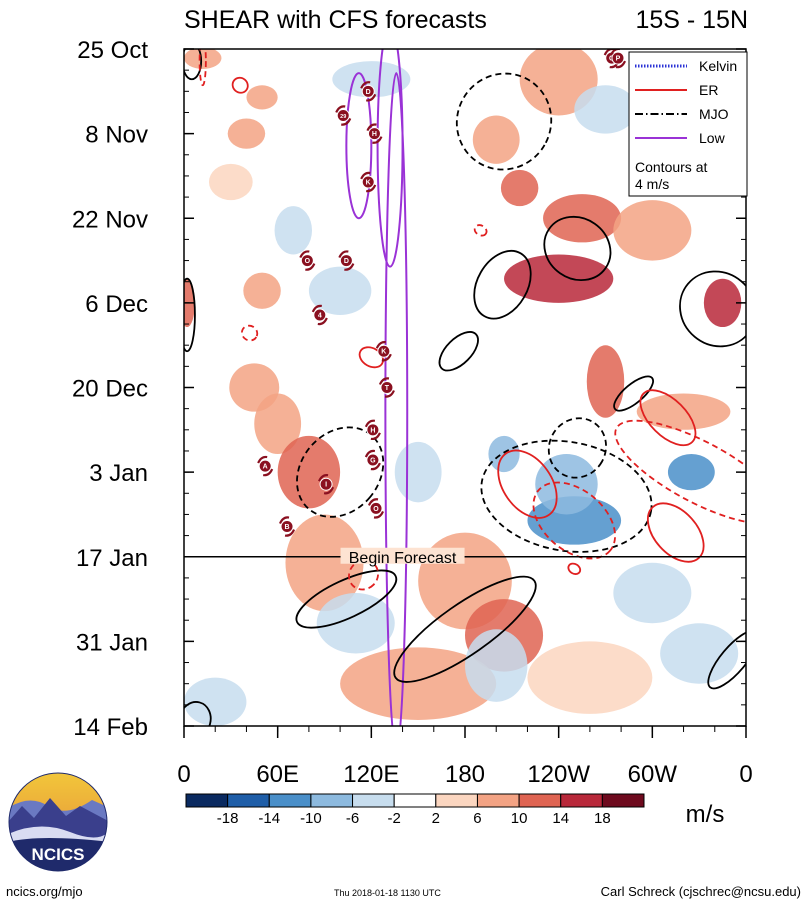  Describe the element at coordinates (44, 891) in the screenshot. I see `footer-left: ncics.org/mjo` at that location.